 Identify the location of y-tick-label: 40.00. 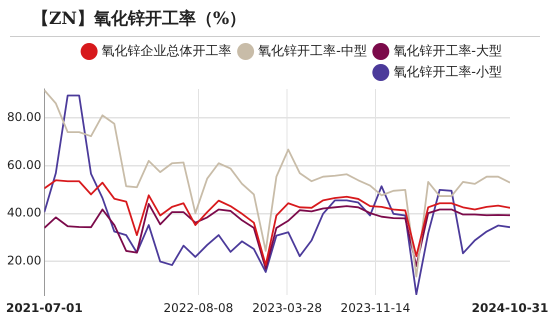
(24, 213).